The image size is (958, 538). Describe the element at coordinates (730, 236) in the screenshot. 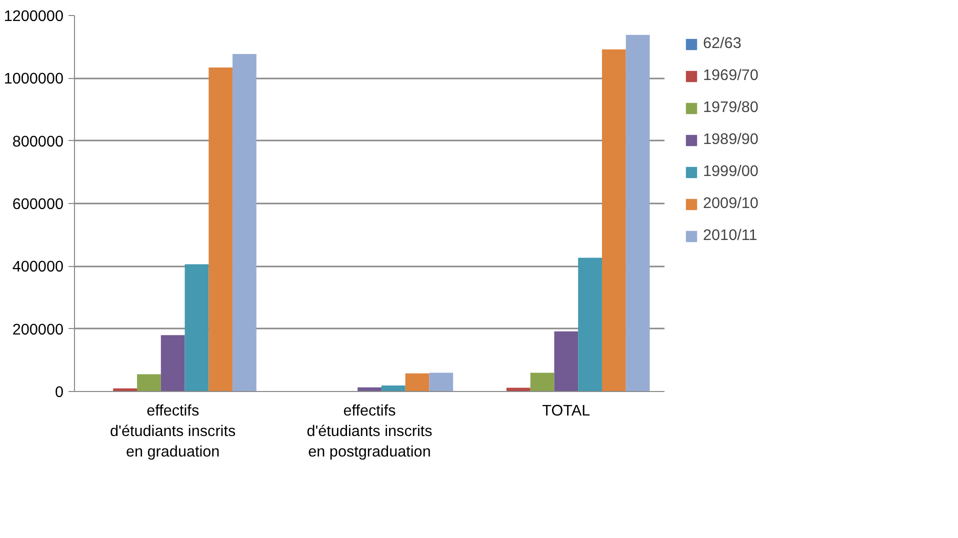

I see `legend-label: 2010/11` at that location.